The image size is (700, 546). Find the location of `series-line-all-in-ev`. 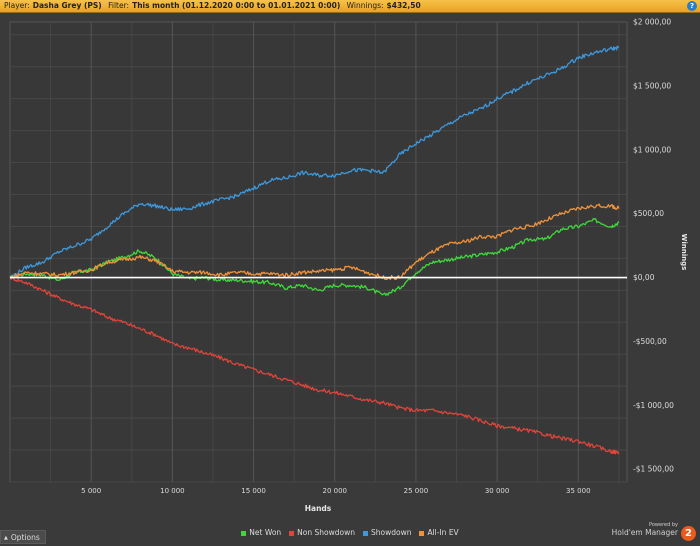

series-line-all-in-ev is located at coordinates (314, 242).